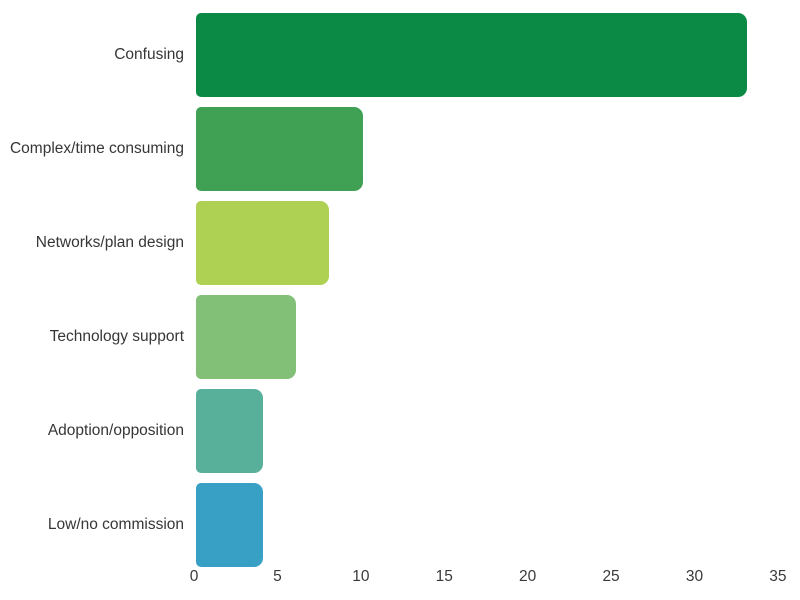  Describe the element at coordinates (115, 525) in the screenshot. I see `category-label: Low/no commission` at that location.